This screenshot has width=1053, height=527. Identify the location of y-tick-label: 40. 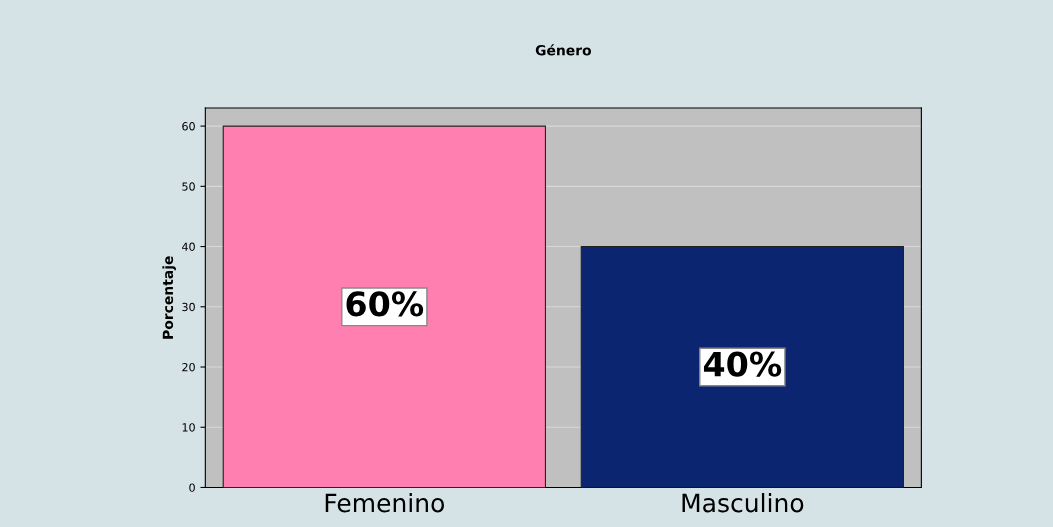
(188, 246).